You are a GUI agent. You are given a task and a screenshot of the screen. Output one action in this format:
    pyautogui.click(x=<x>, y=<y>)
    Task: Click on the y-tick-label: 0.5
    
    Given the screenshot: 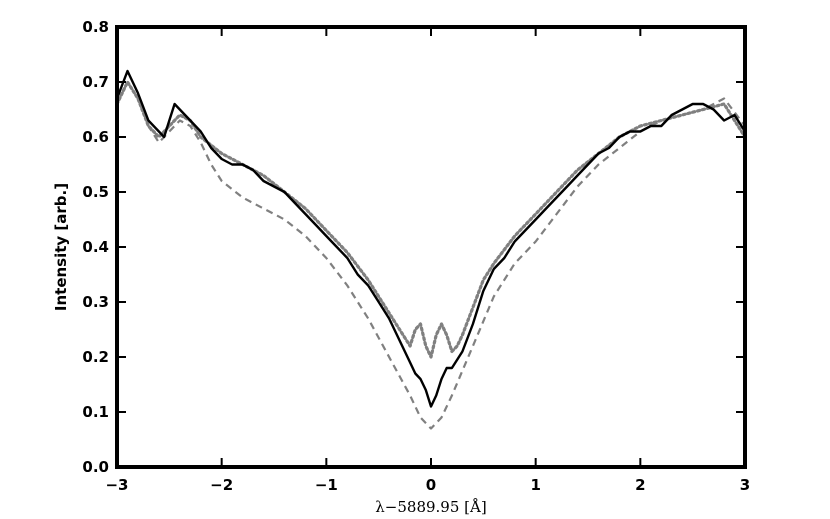 What is the action you would take?
    pyautogui.click(x=95, y=192)
    